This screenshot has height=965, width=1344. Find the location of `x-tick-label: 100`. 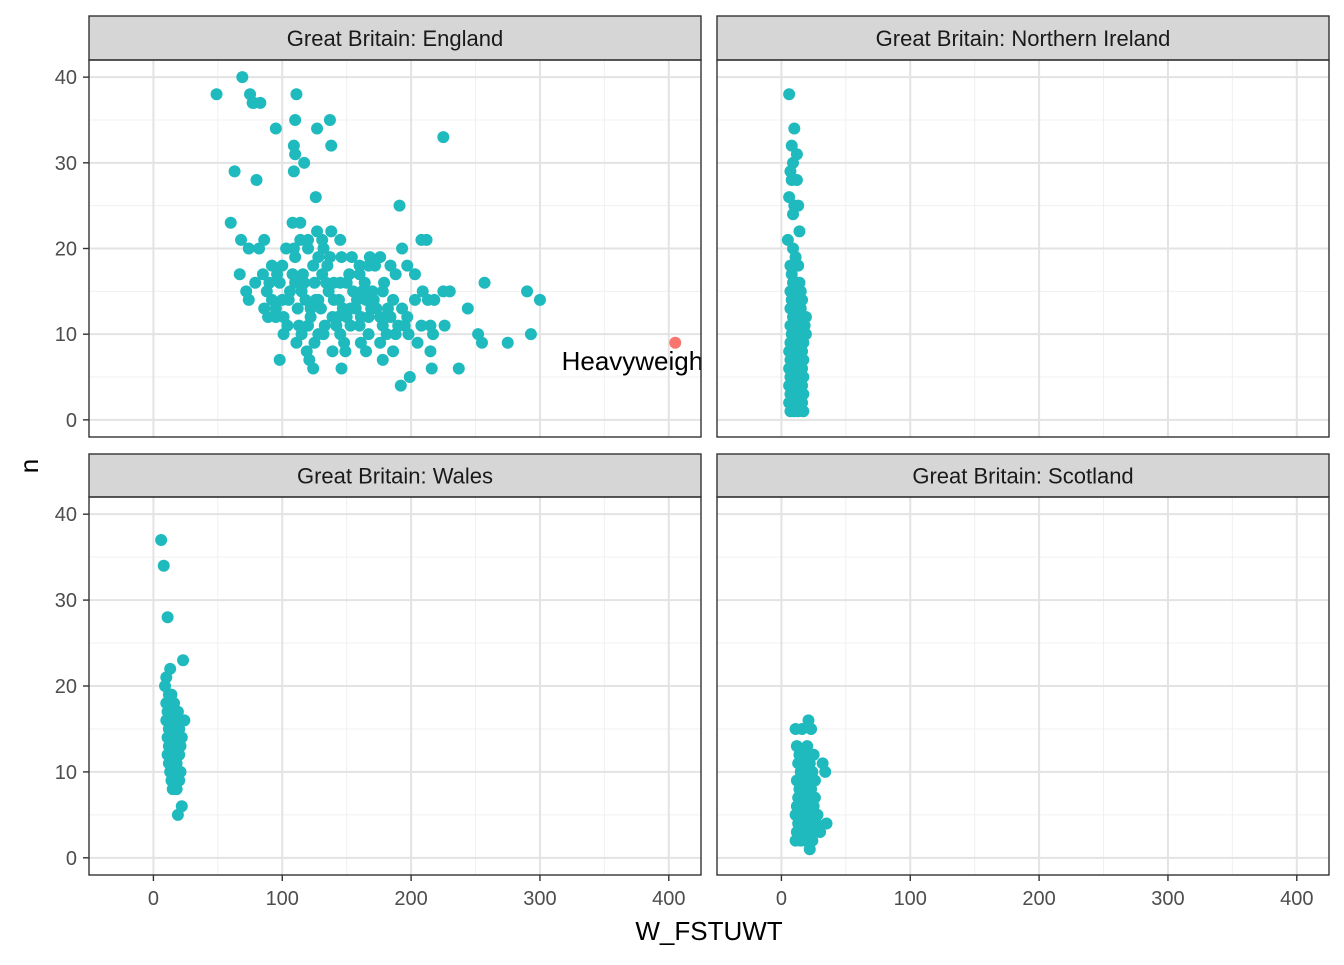

x-tick-label: 100 is located at coordinates (282, 899).